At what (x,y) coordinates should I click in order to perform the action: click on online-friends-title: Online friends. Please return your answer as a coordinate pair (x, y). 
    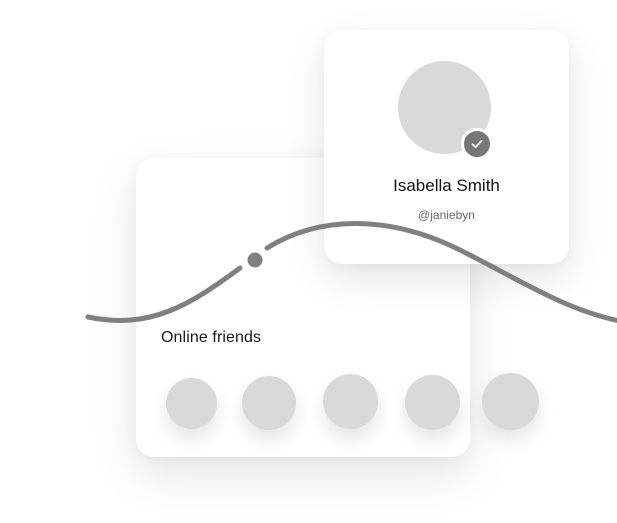
    Looking at the image, I should click on (211, 337).